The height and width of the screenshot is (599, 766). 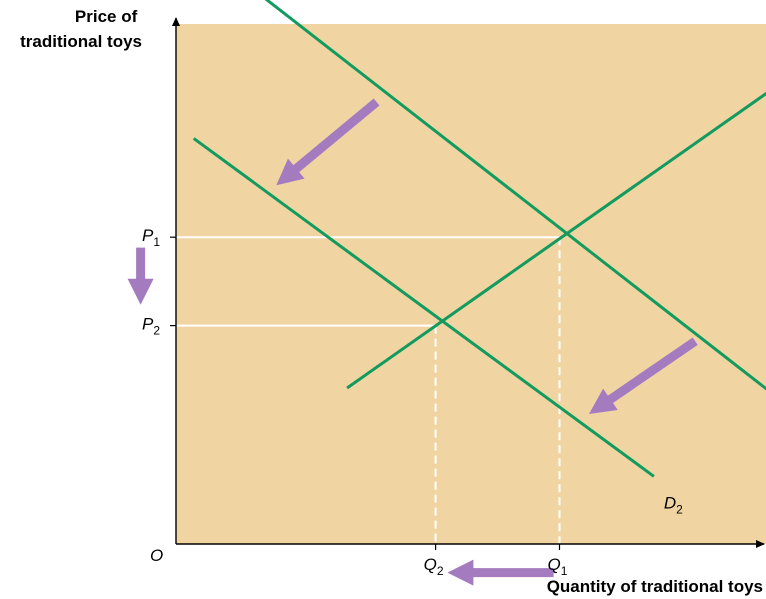 What do you see at coordinates (554, 564) in the screenshot?
I see `quantity-label-Q1-main: Q` at bounding box center [554, 564].